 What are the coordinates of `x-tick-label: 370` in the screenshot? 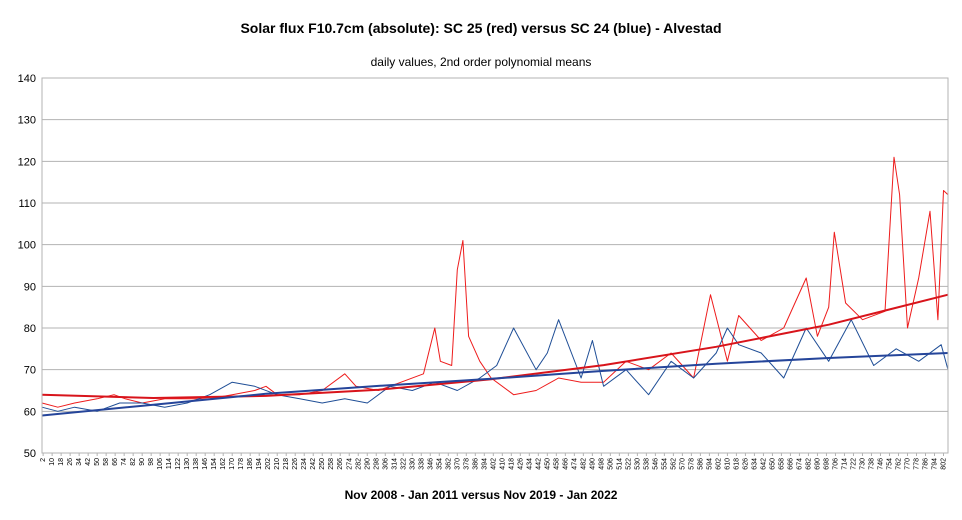 It's located at (457, 464).